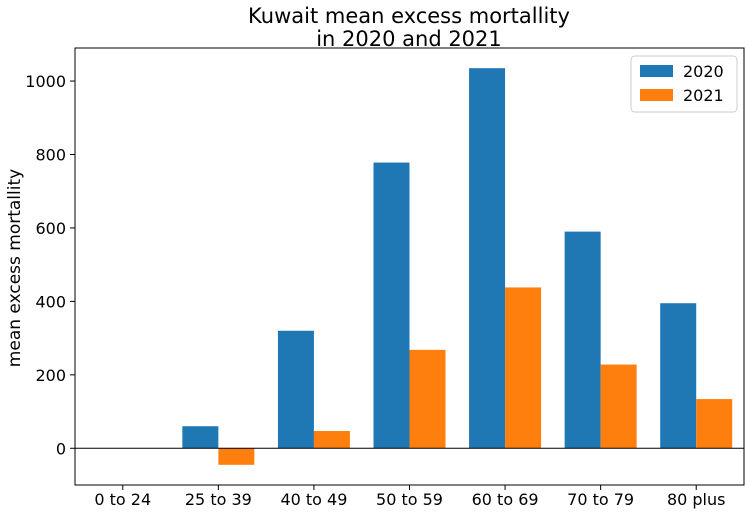  Describe the element at coordinates (61, 448) in the screenshot. I see `y-tick-label: 0` at that location.